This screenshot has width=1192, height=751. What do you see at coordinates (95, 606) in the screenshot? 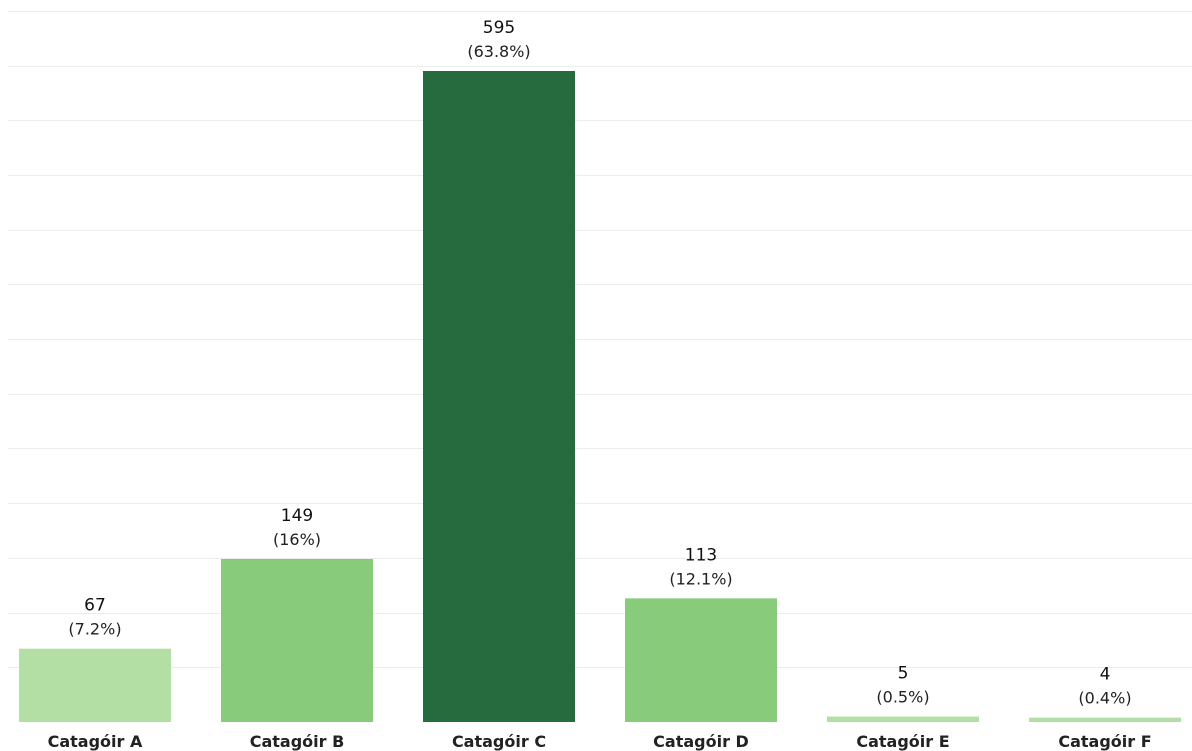
I see `value-label-1: 67` at bounding box center [95, 606].